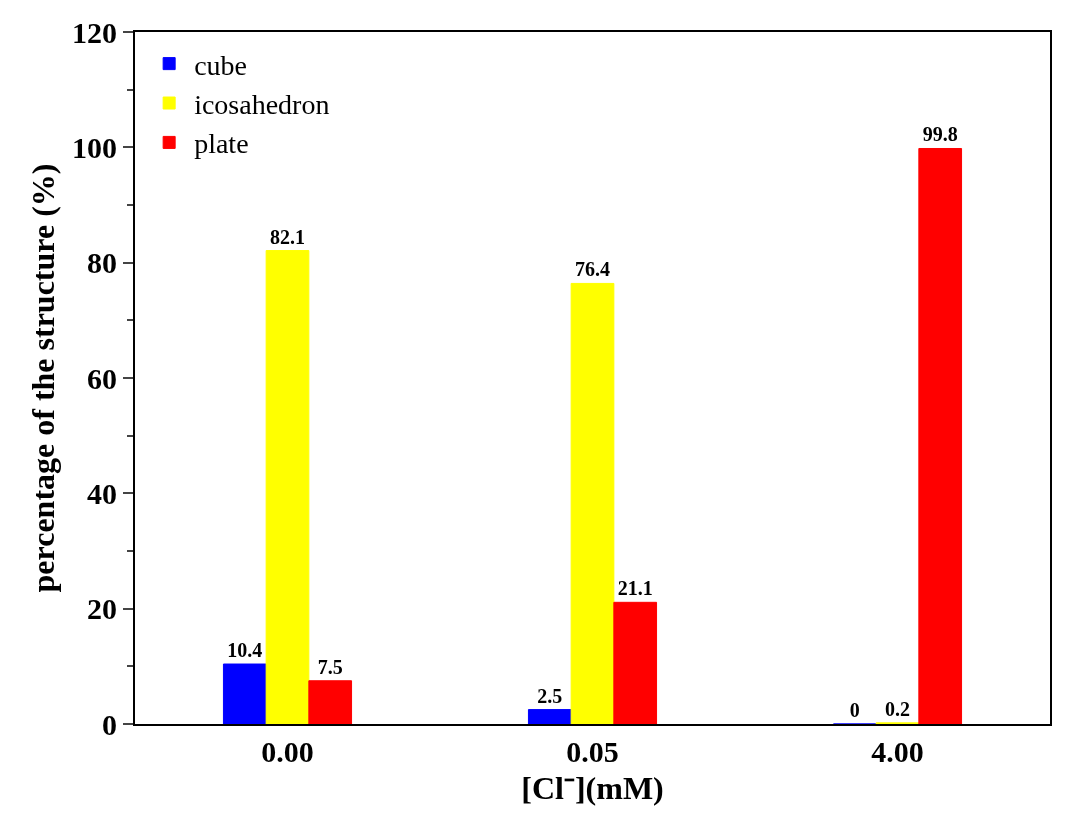 This screenshot has width=1065, height=840. Describe the element at coordinates (854, 710) in the screenshot. I see `data-label: 0` at that location.